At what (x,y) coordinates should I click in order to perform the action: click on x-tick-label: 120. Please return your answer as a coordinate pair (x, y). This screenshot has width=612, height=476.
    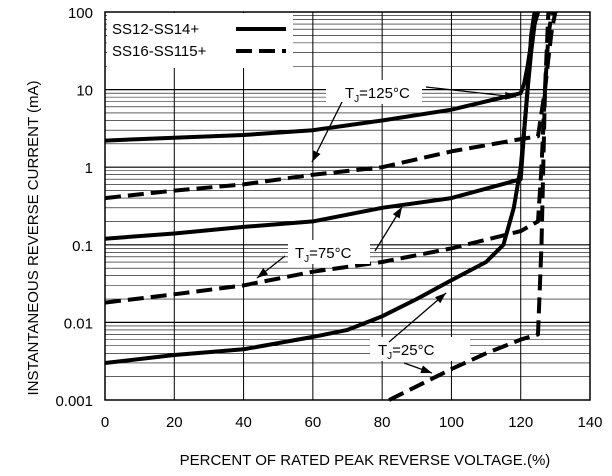
    Looking at the image, I should click on (520, 422).